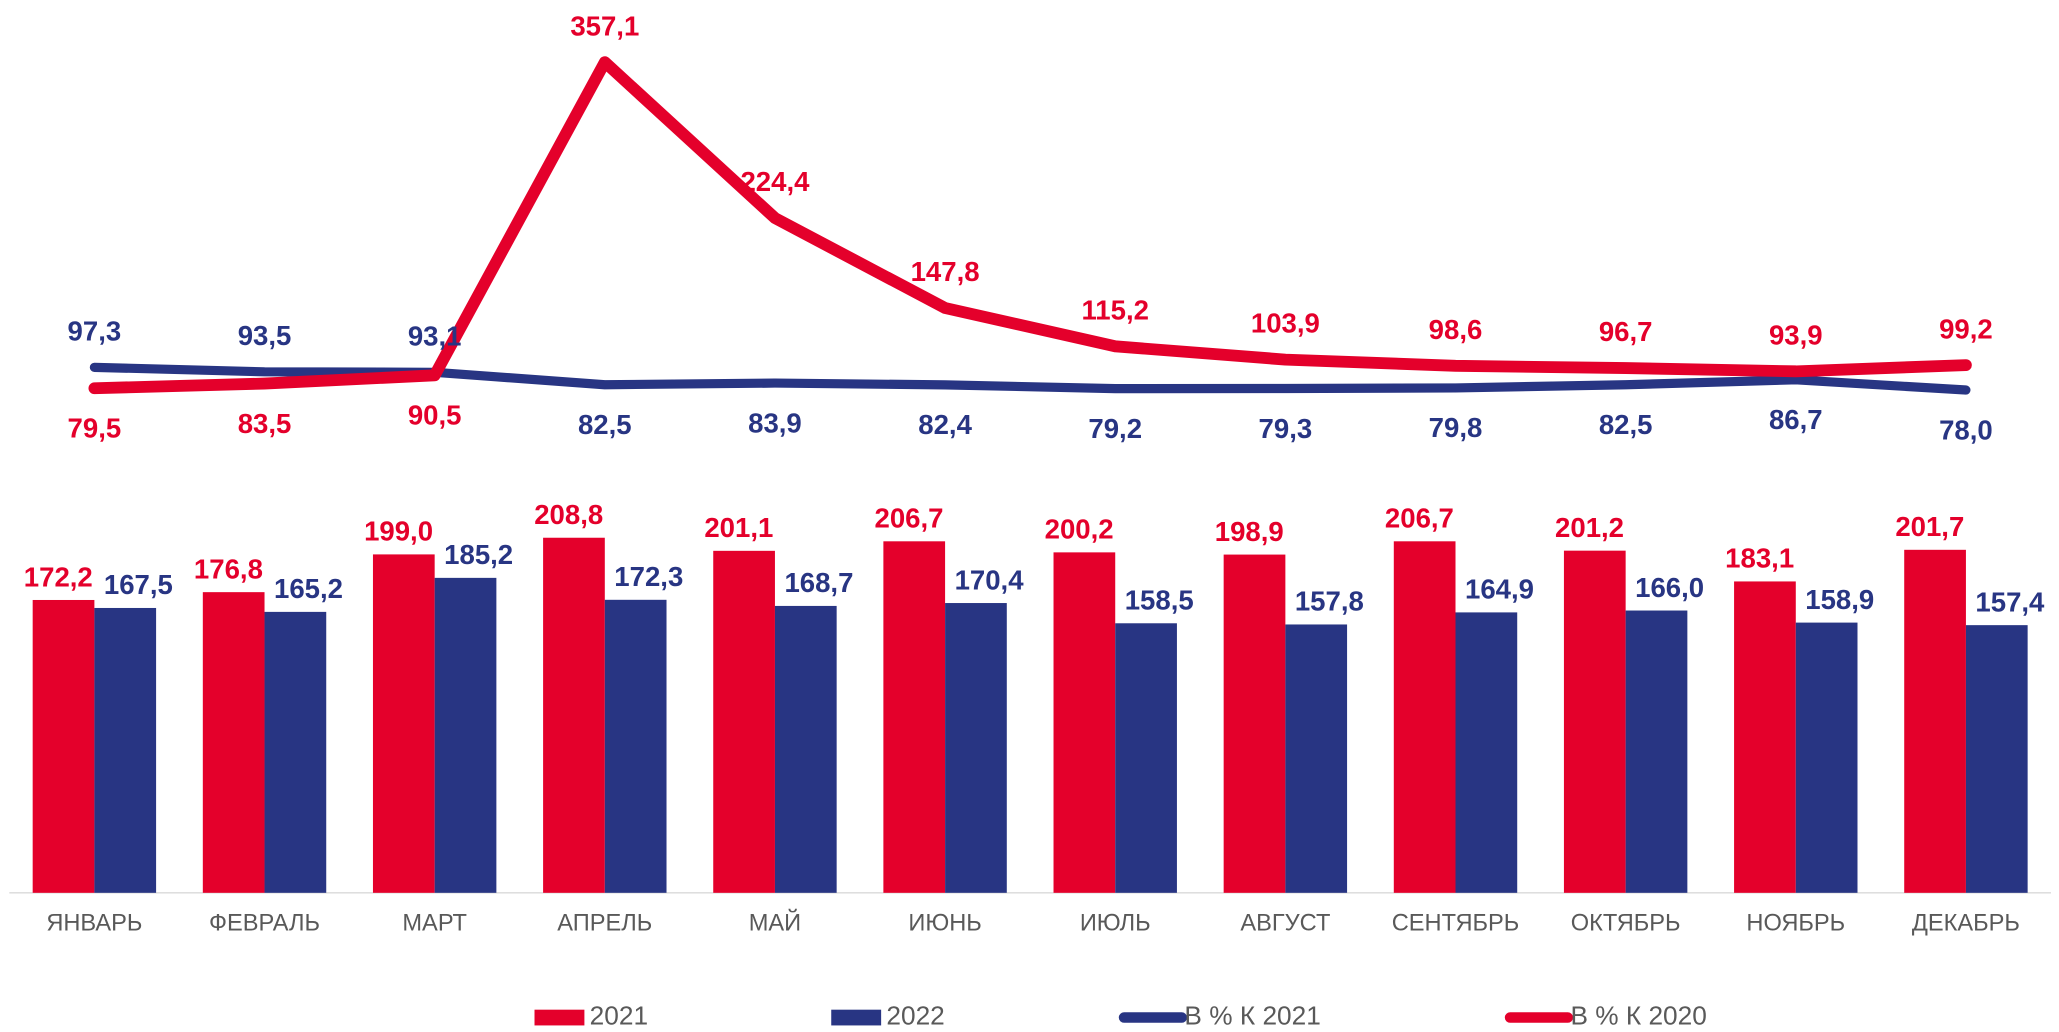 This screenshot has width=2059, height=1032. What do you see at coordinates (1669, 587) in the screenshot?
I see `data-label: 166,0` at bounding box center [1669, 587].